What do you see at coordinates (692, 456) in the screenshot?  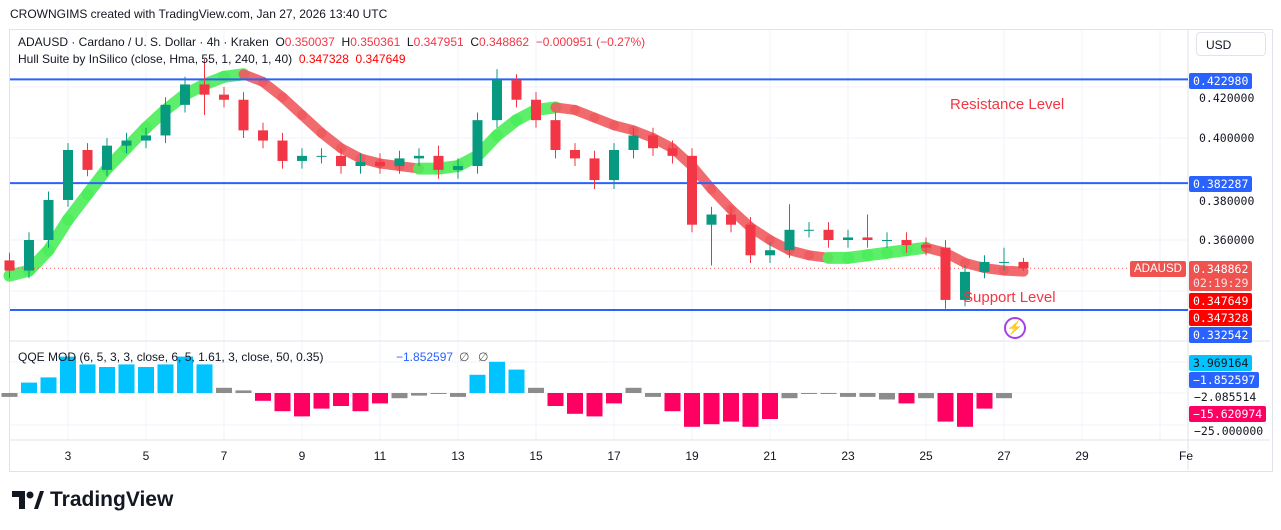 I see `time-tick: 19` at bounding box center [692, 456].